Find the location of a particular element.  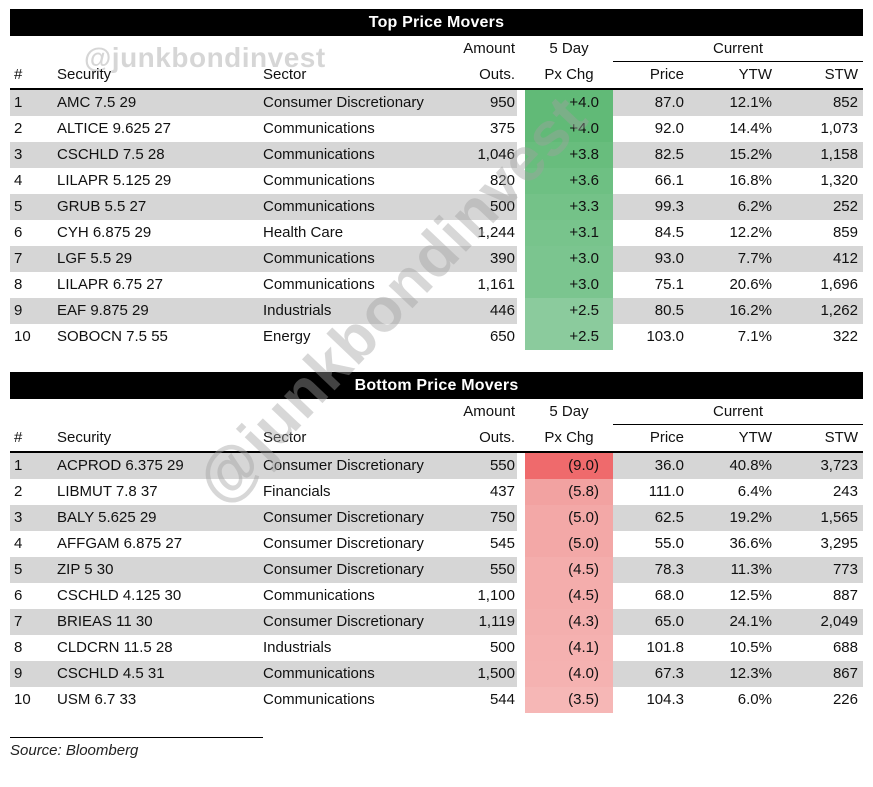

sector-name: Energy is located at coordinates (287, 336).